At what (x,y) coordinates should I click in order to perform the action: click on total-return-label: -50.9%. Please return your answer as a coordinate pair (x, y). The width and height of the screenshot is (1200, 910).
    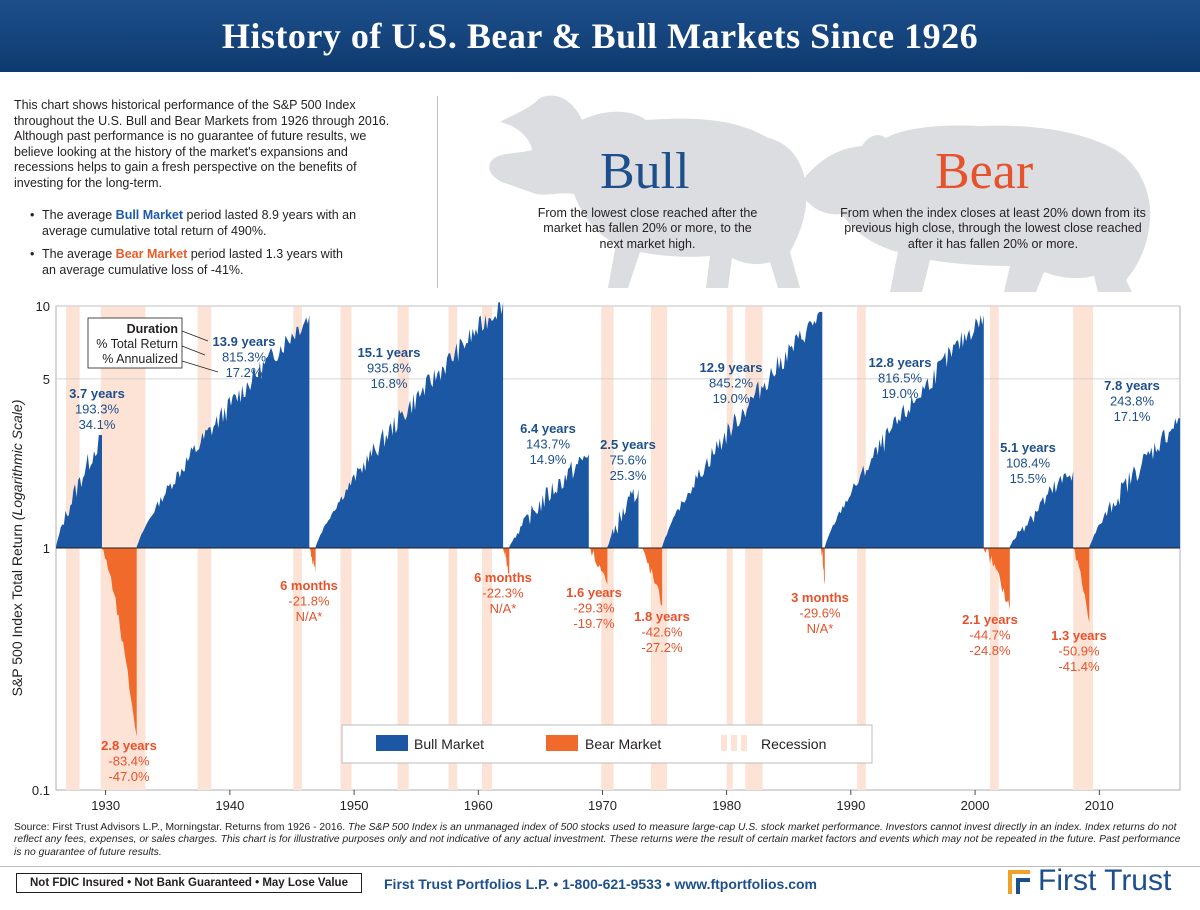
    Looking at the image, I should click on (1079, 651).